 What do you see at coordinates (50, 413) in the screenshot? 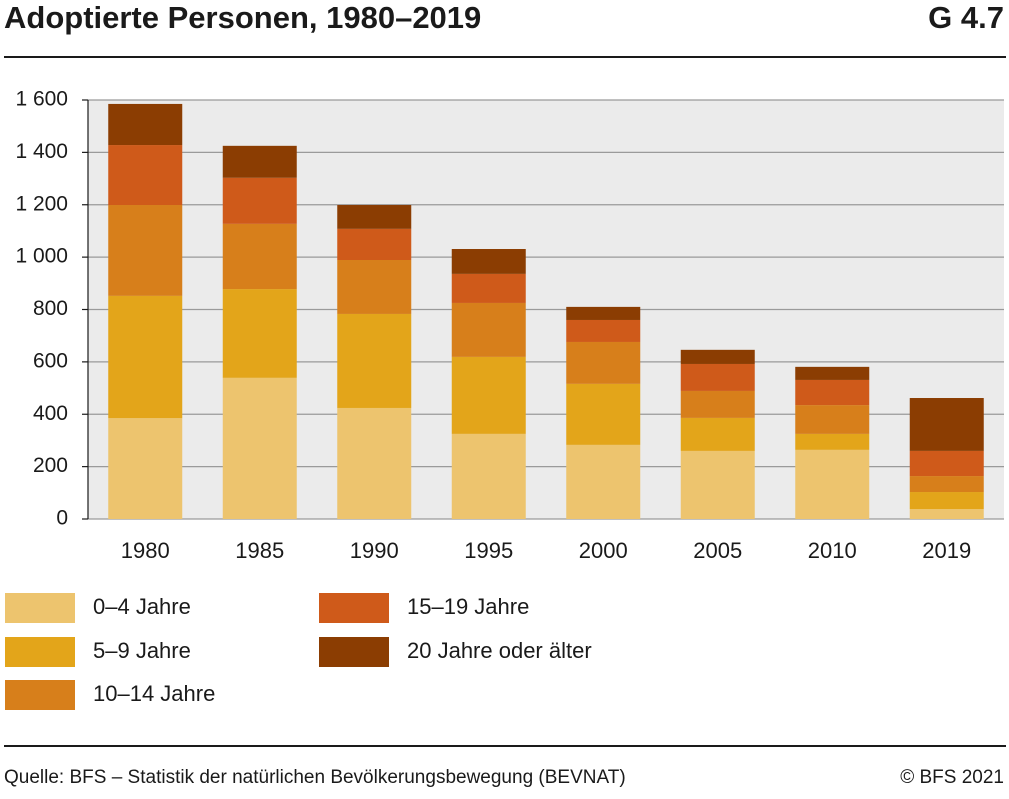
I see `y-tick-label: 400` at bounding box center [50, 413].